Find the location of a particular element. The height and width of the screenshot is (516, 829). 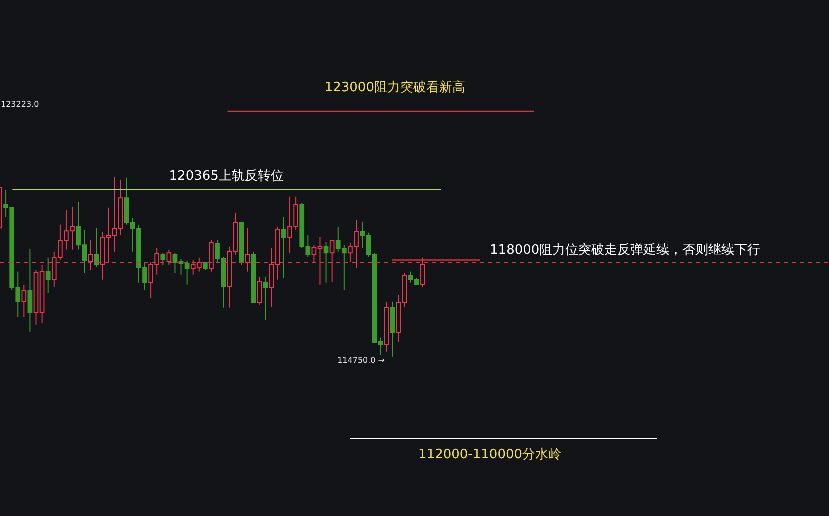

ref-line-label: 118000阻力位突破走反弹延续，否则继续下行 is located at coordinates (625, 250).